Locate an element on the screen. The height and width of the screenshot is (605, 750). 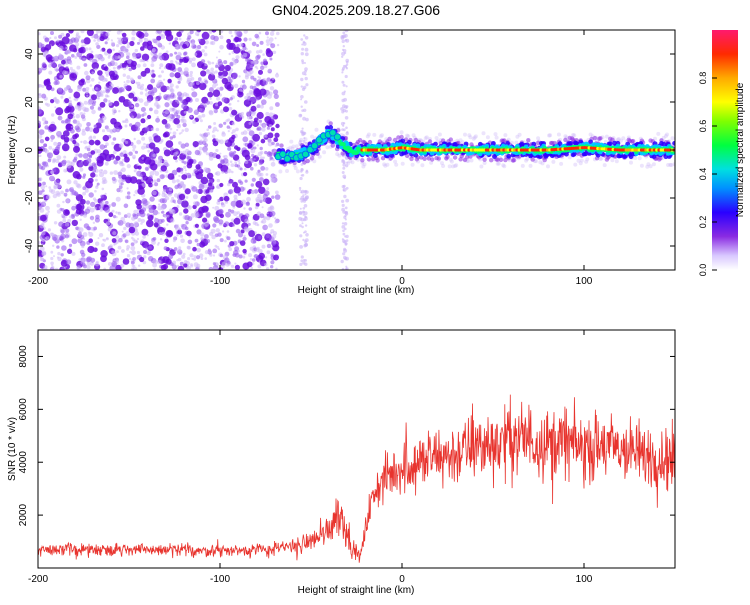
spectrogram-ytick-label: -40 is located at coordinates (29, 245).